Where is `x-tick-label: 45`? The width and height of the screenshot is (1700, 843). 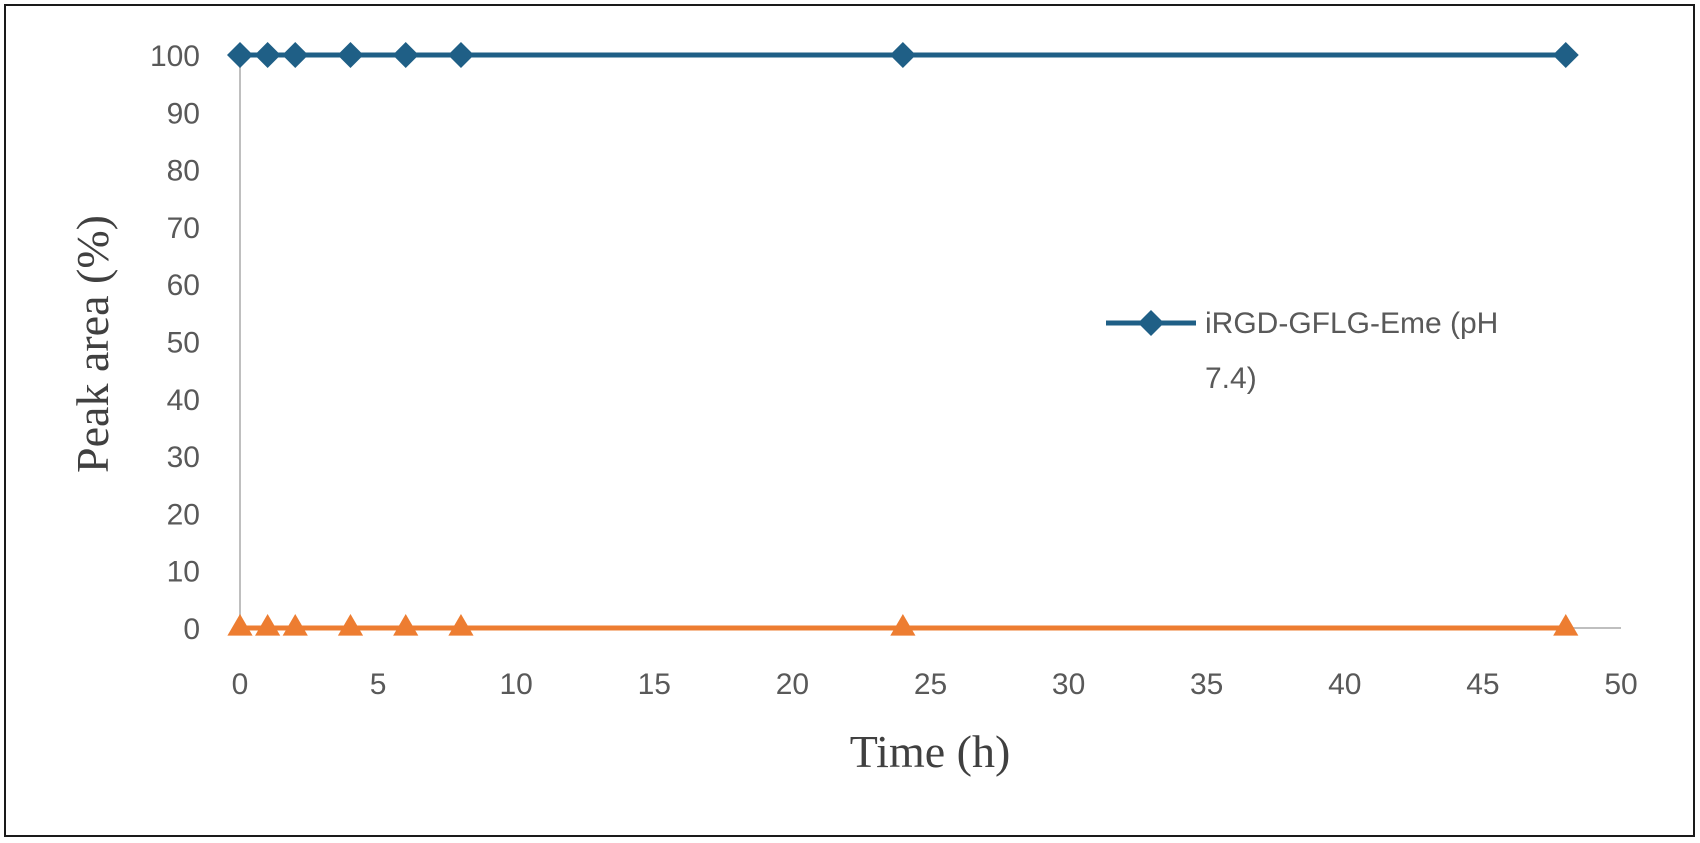
x-tick-label: 45 is located at coordinates (1482, 684).